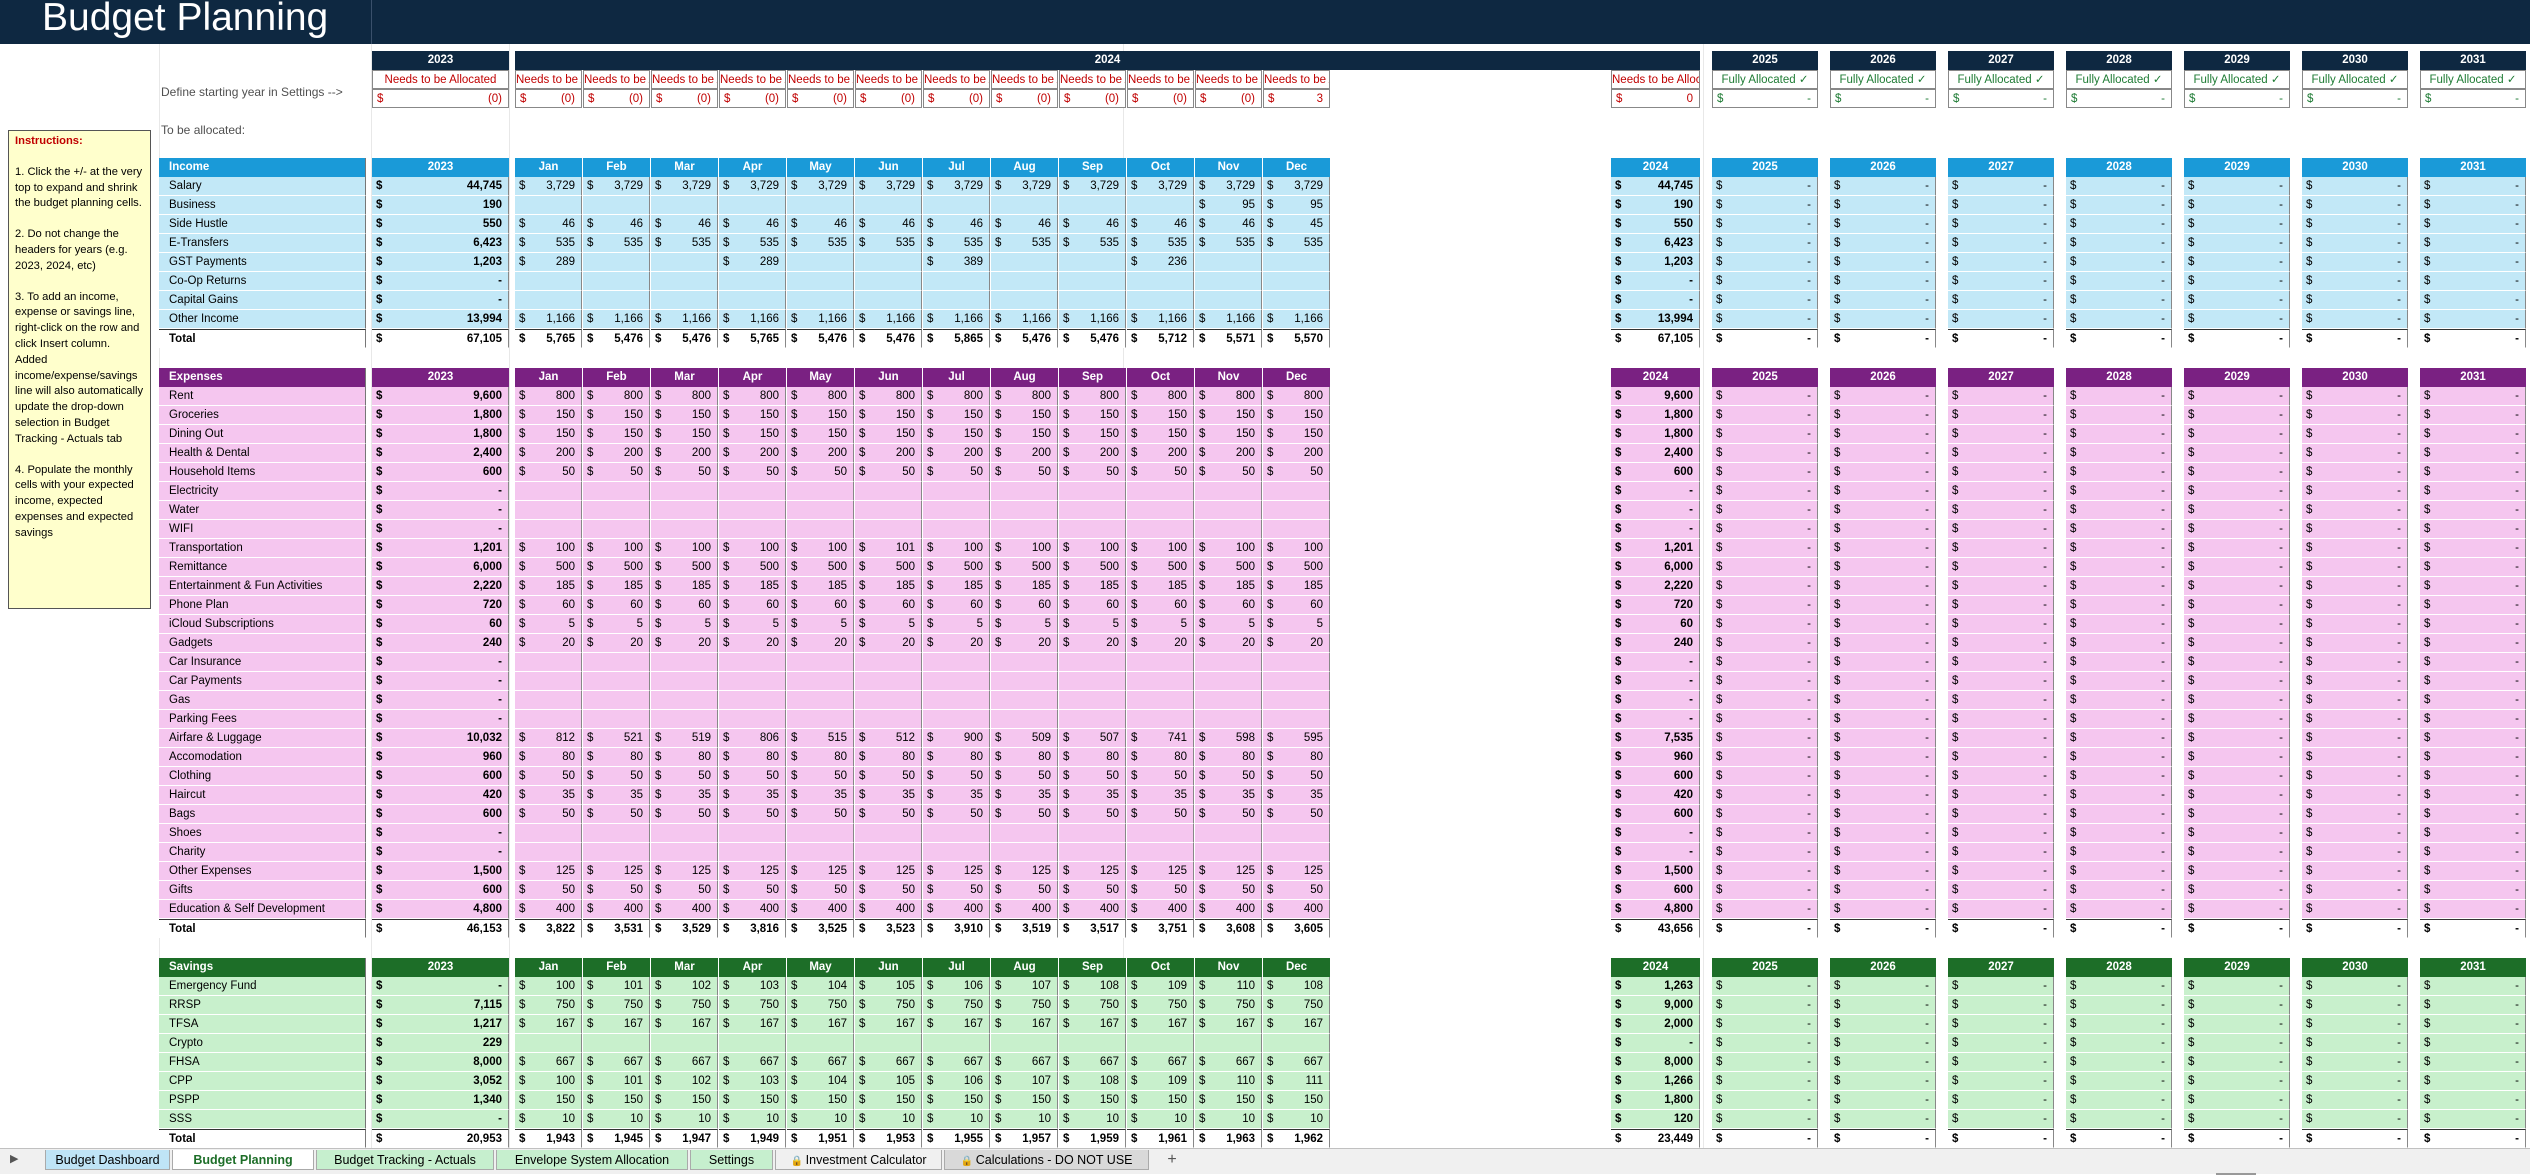  Describe the element at coordinates (752, 338) in the screenshot. I see `total-month: $5,765` at that location.